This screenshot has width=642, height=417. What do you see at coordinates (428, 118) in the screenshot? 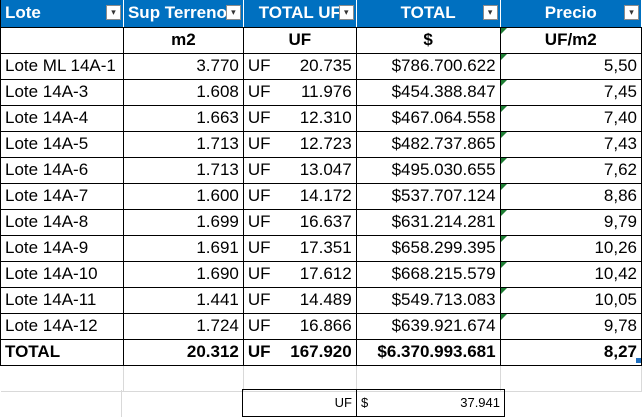
I see `total-cell: $467.064.558` at bounding box center [428, 118].